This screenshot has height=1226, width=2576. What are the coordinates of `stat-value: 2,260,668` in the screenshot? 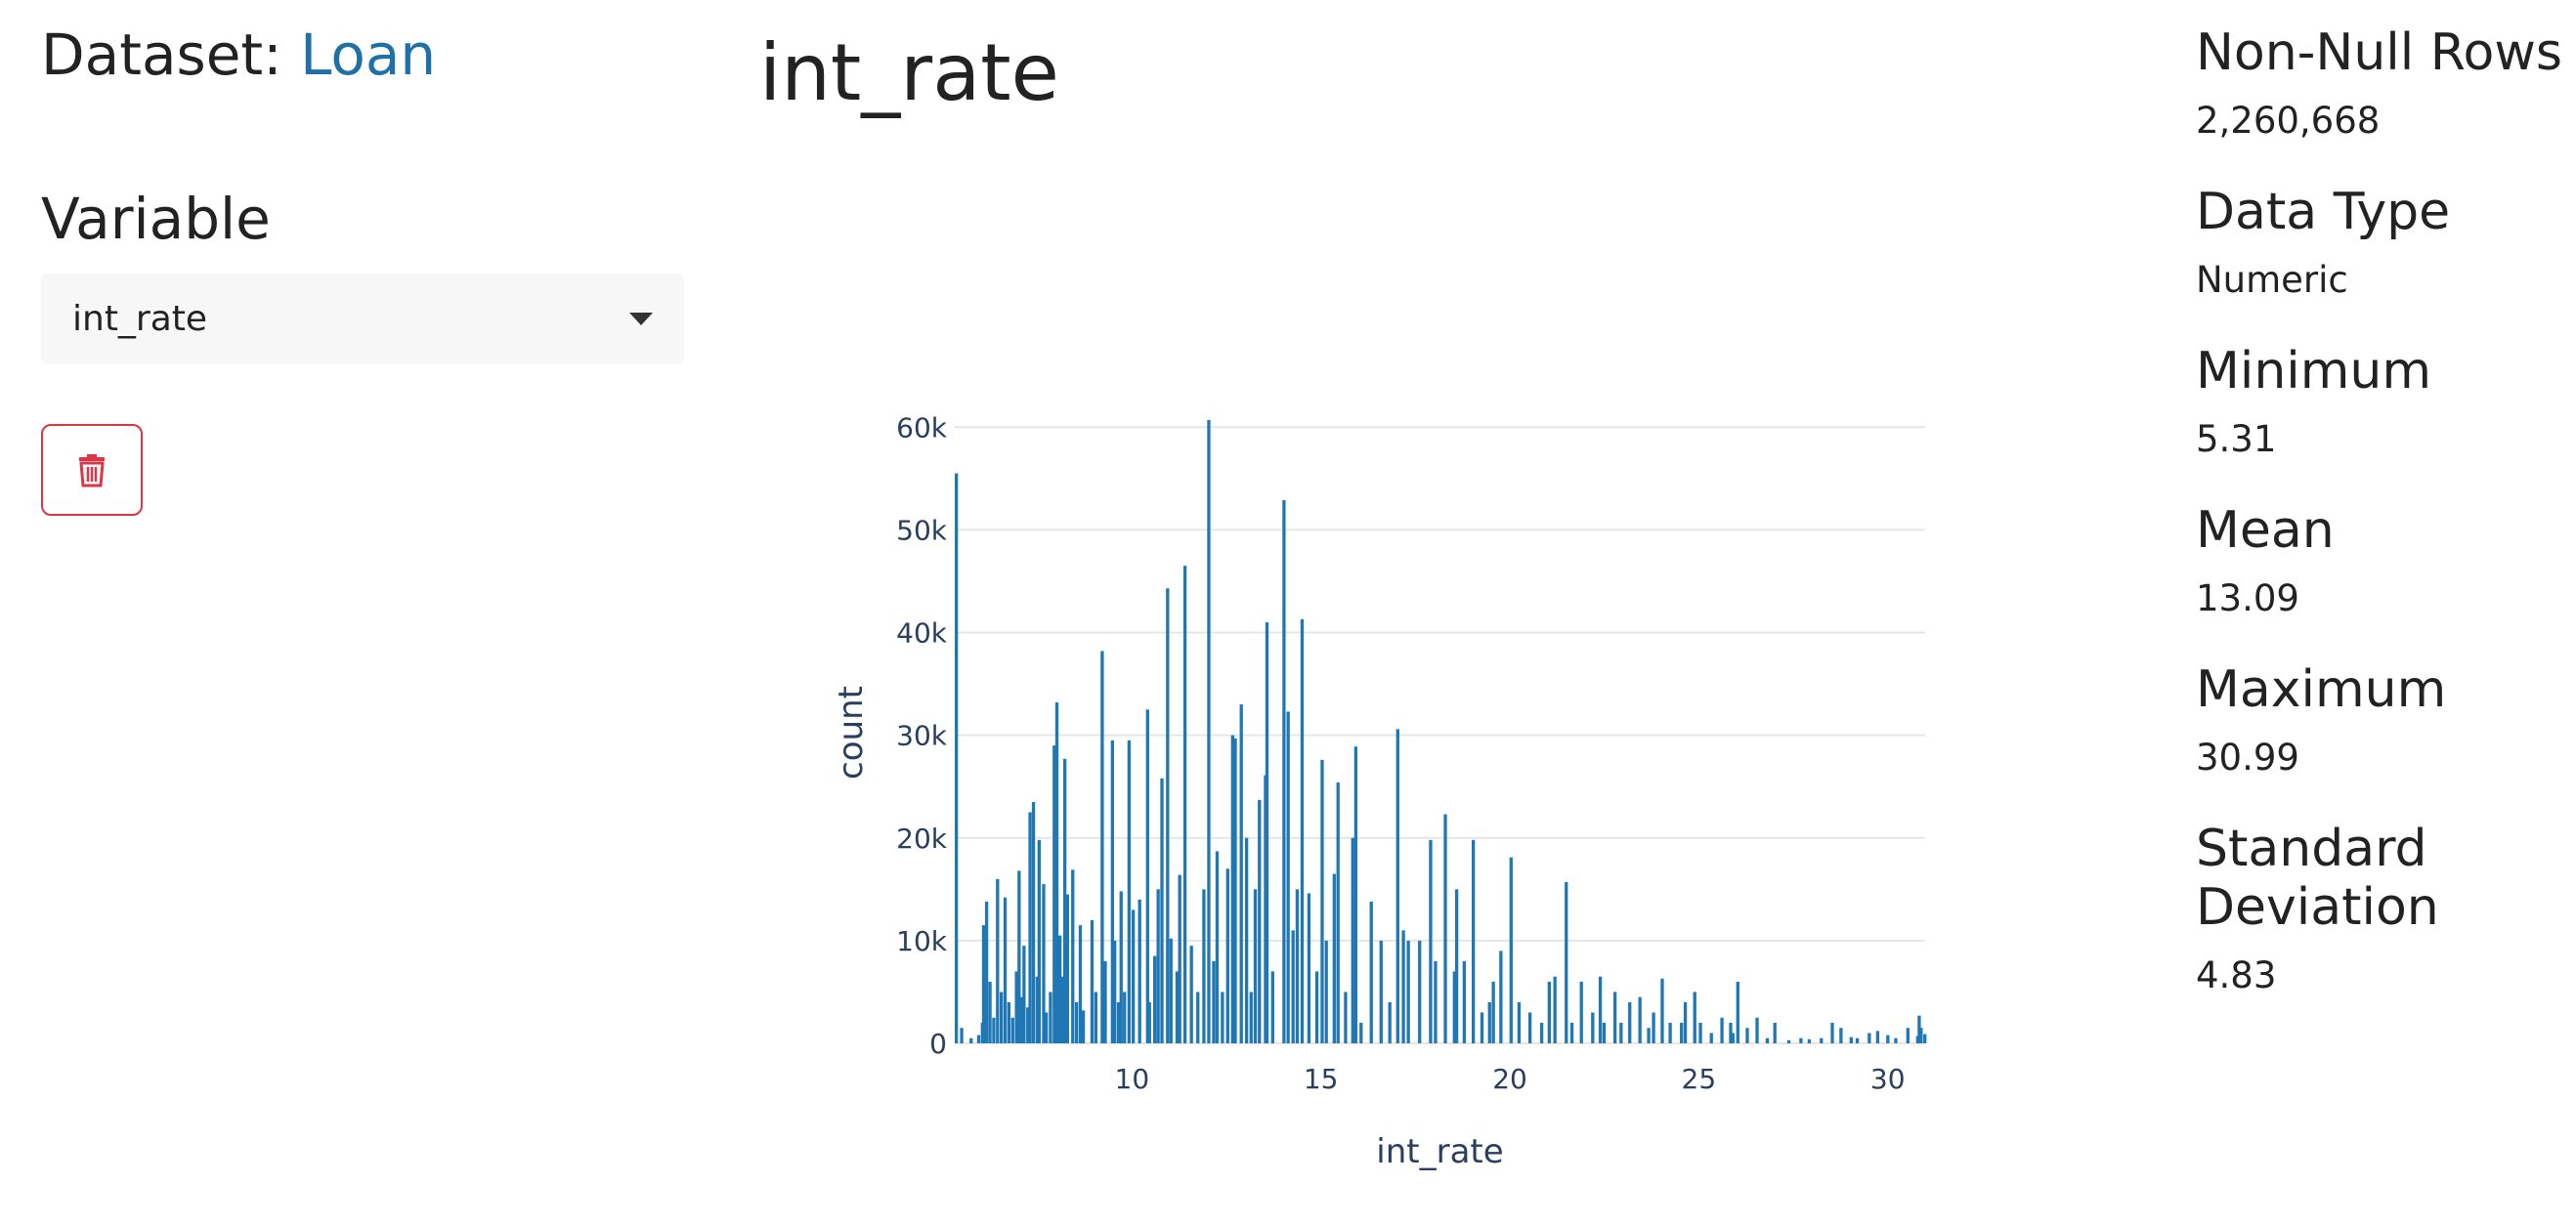 It's located at (2288, 121).